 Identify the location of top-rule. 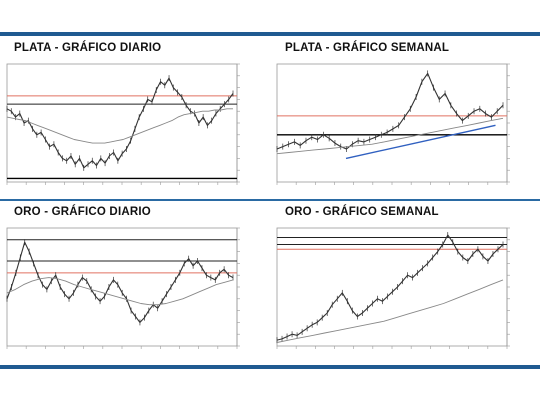
(270, 34).